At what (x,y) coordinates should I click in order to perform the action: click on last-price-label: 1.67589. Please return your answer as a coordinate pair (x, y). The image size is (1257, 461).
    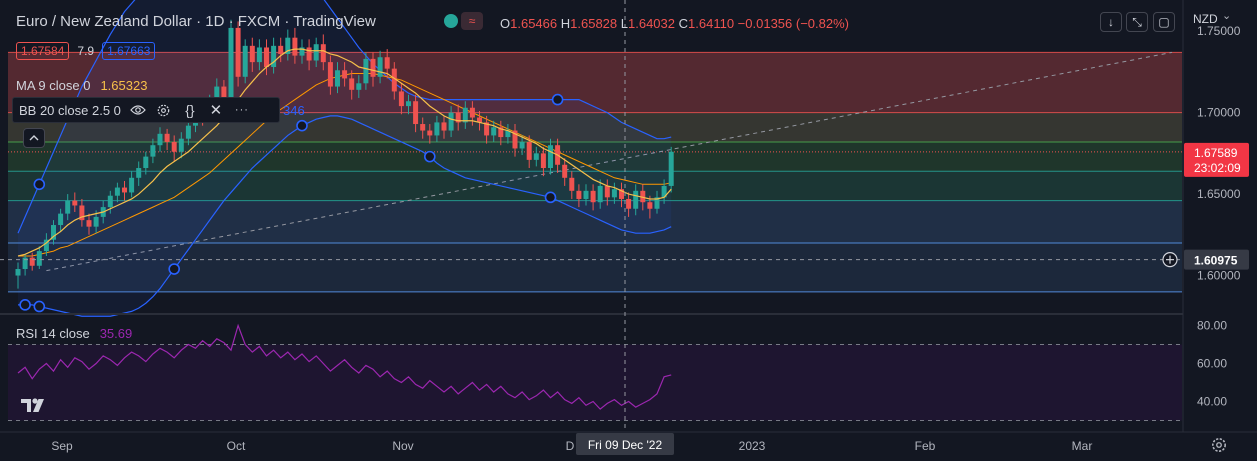
    Looking at the image, I should click on (1216, 153).